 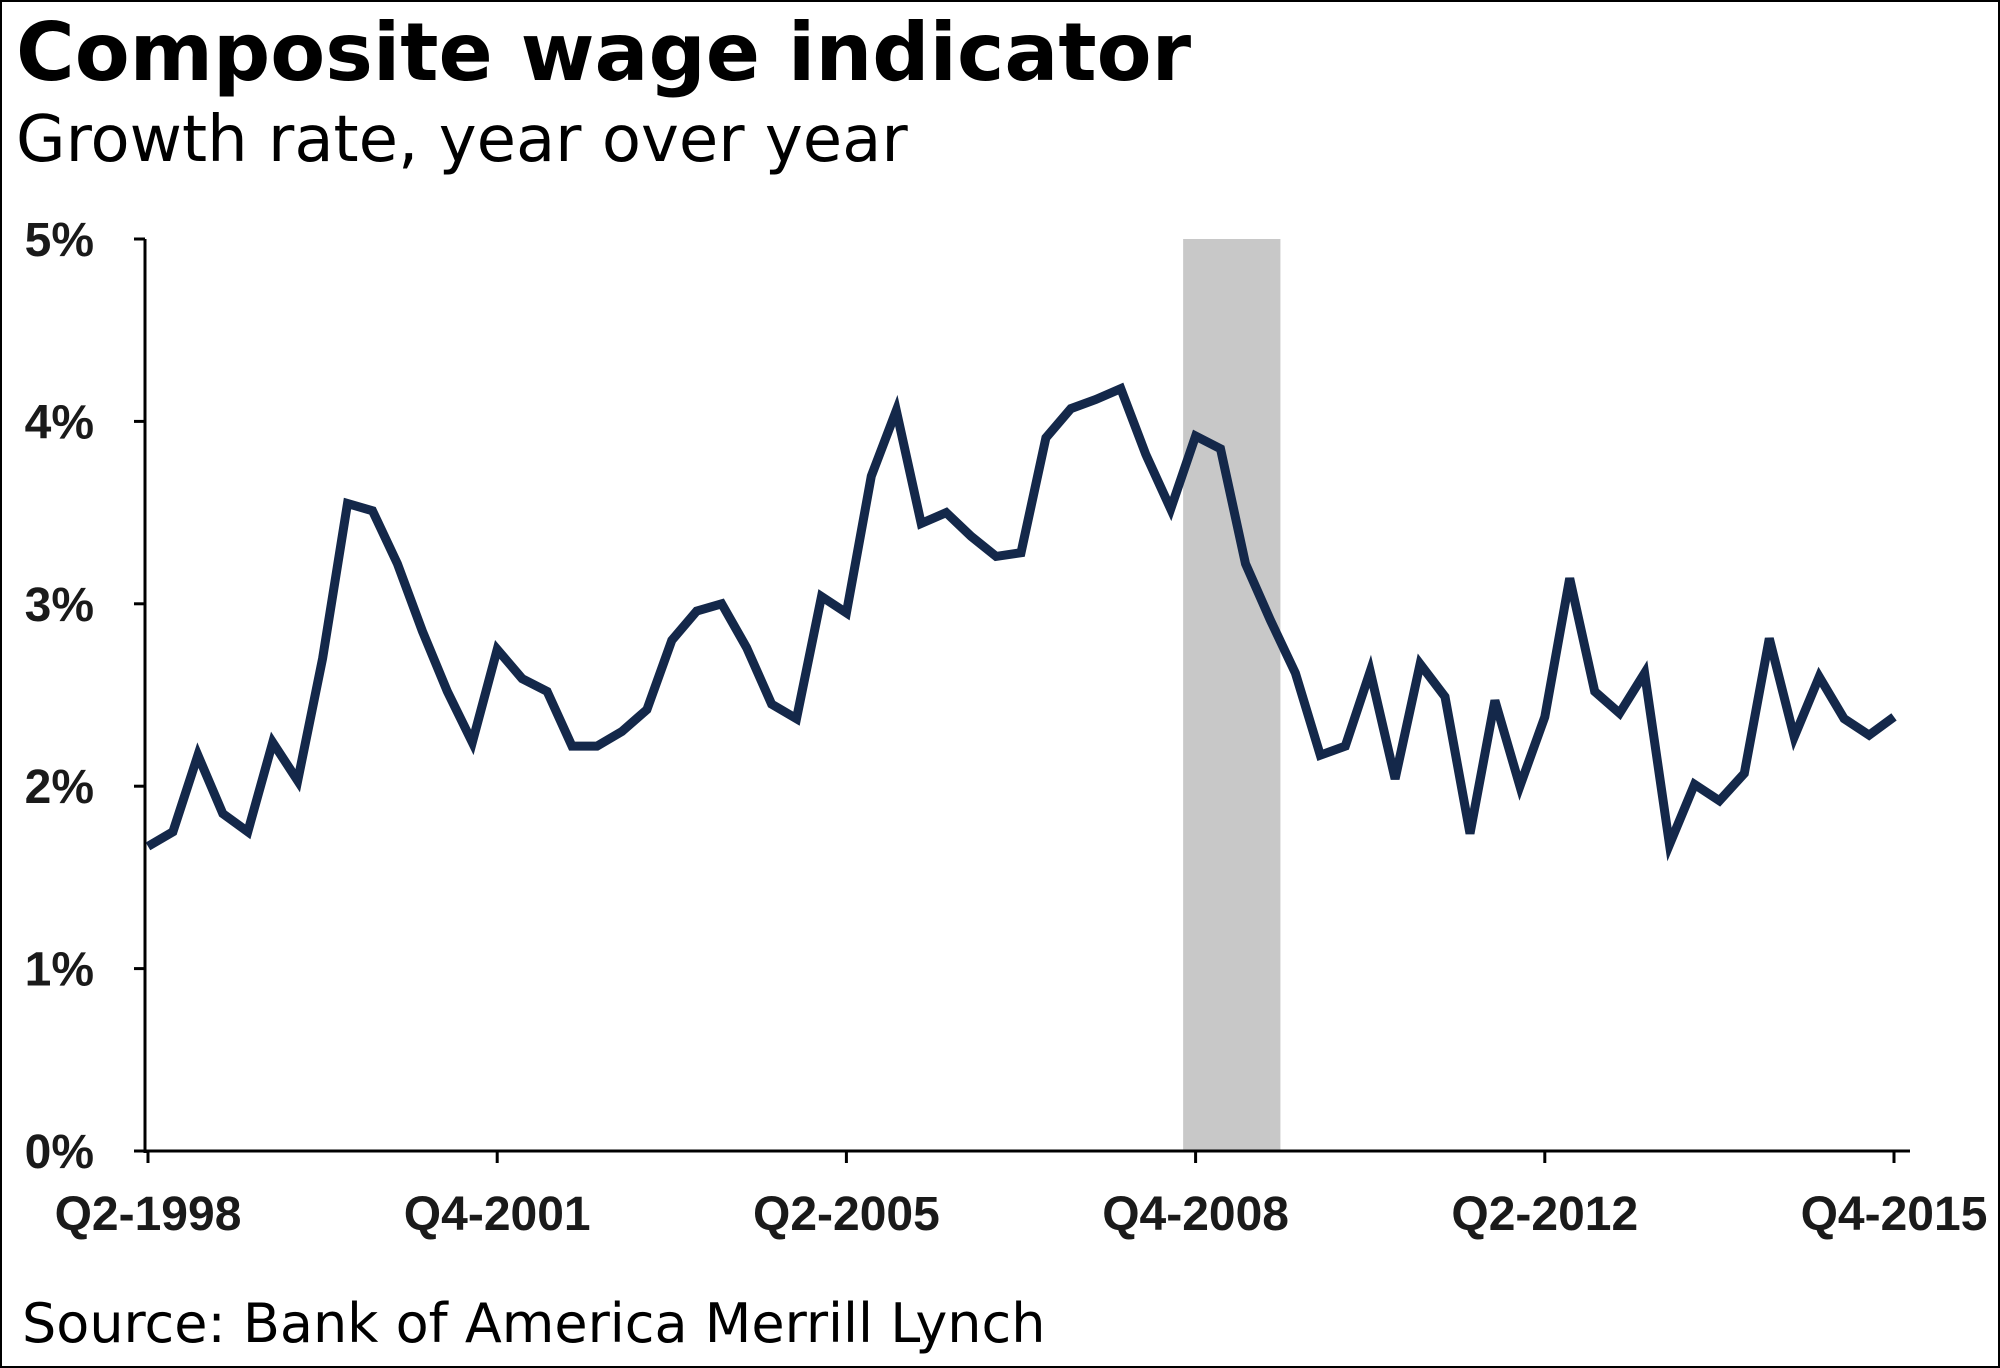 What do you see at coordinates (1232, 695) in the screenshot?
I see `recession-band` at bounding box center [1232, 695].